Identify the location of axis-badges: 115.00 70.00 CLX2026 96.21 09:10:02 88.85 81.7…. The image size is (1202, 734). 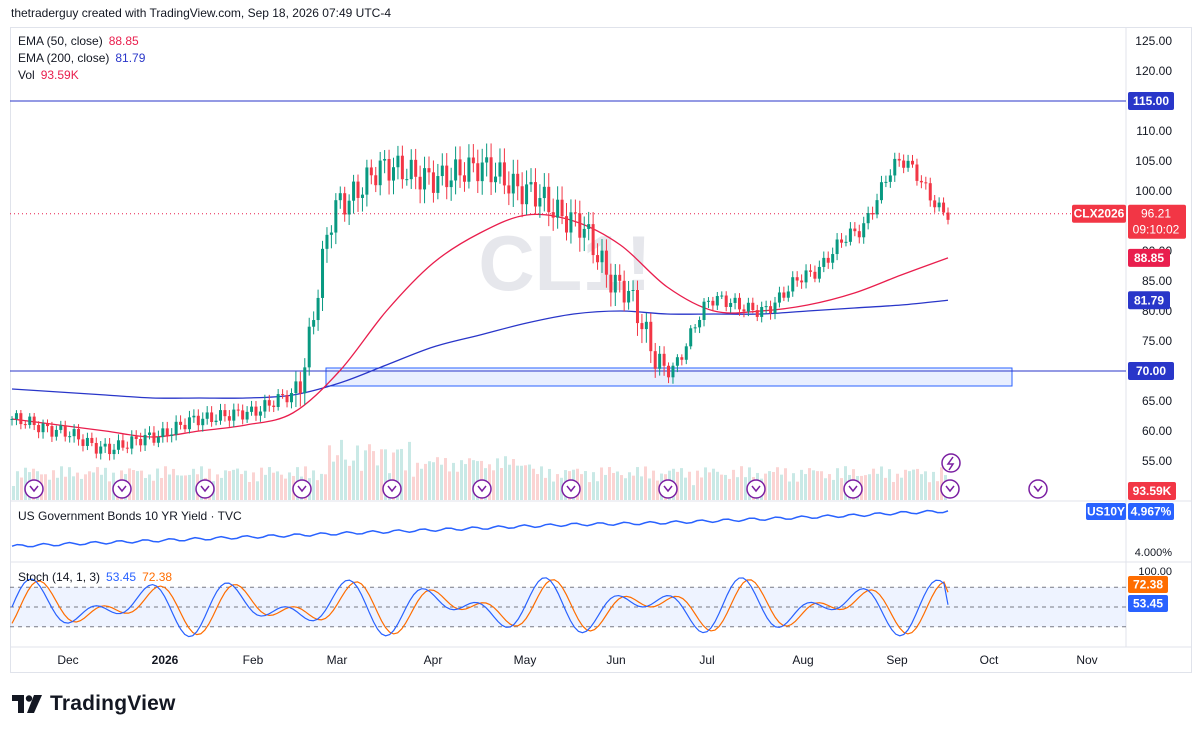
(1129, 352).